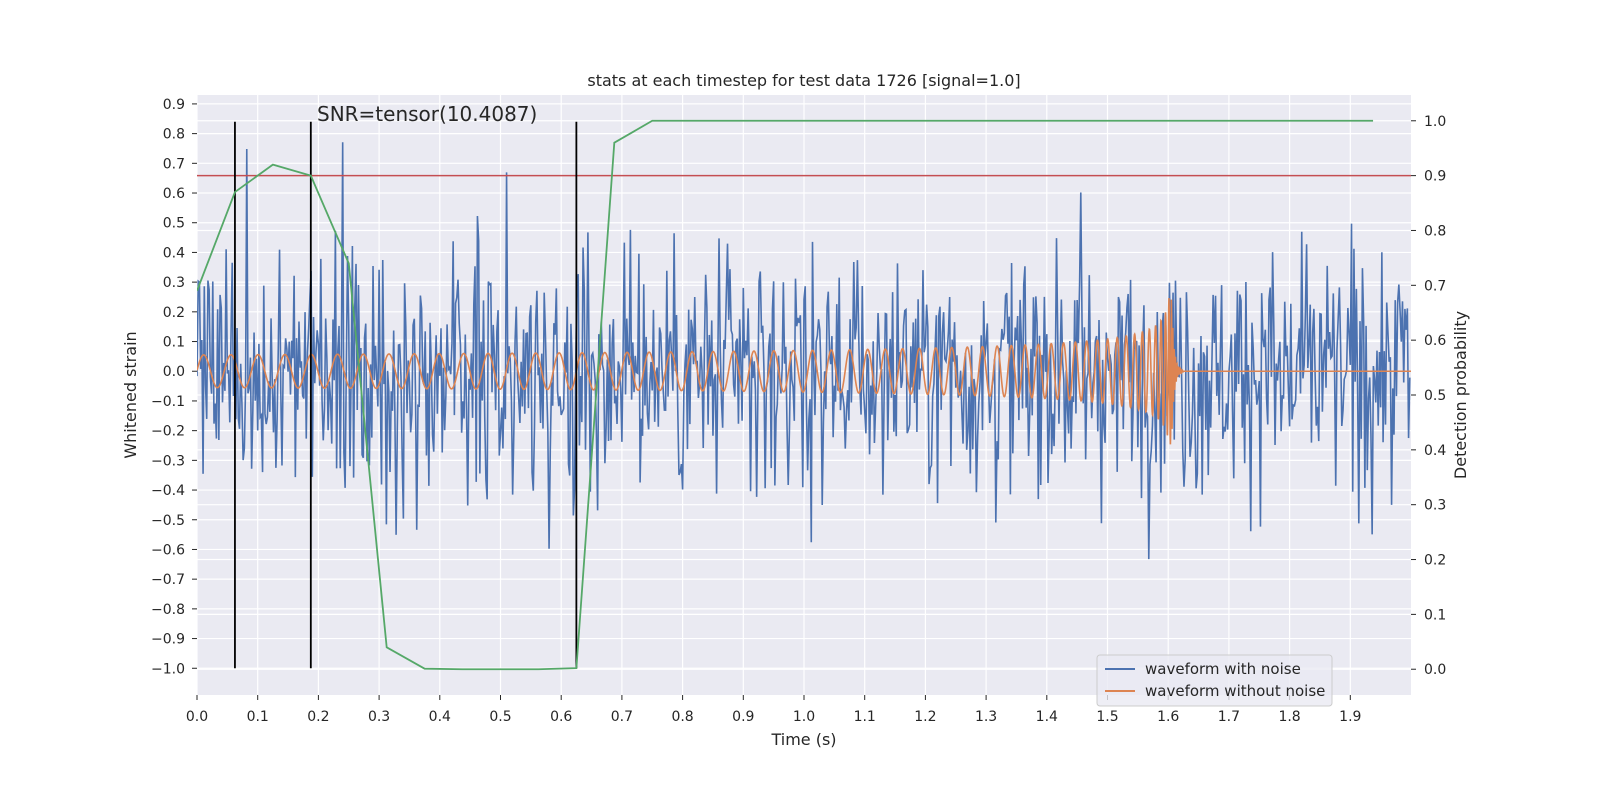 The height and width of the screenshot is (800, 1600). Describe the element at coordinates (500, 717) in the screenshot. I see `x-tick-label: 0.5` at that location.